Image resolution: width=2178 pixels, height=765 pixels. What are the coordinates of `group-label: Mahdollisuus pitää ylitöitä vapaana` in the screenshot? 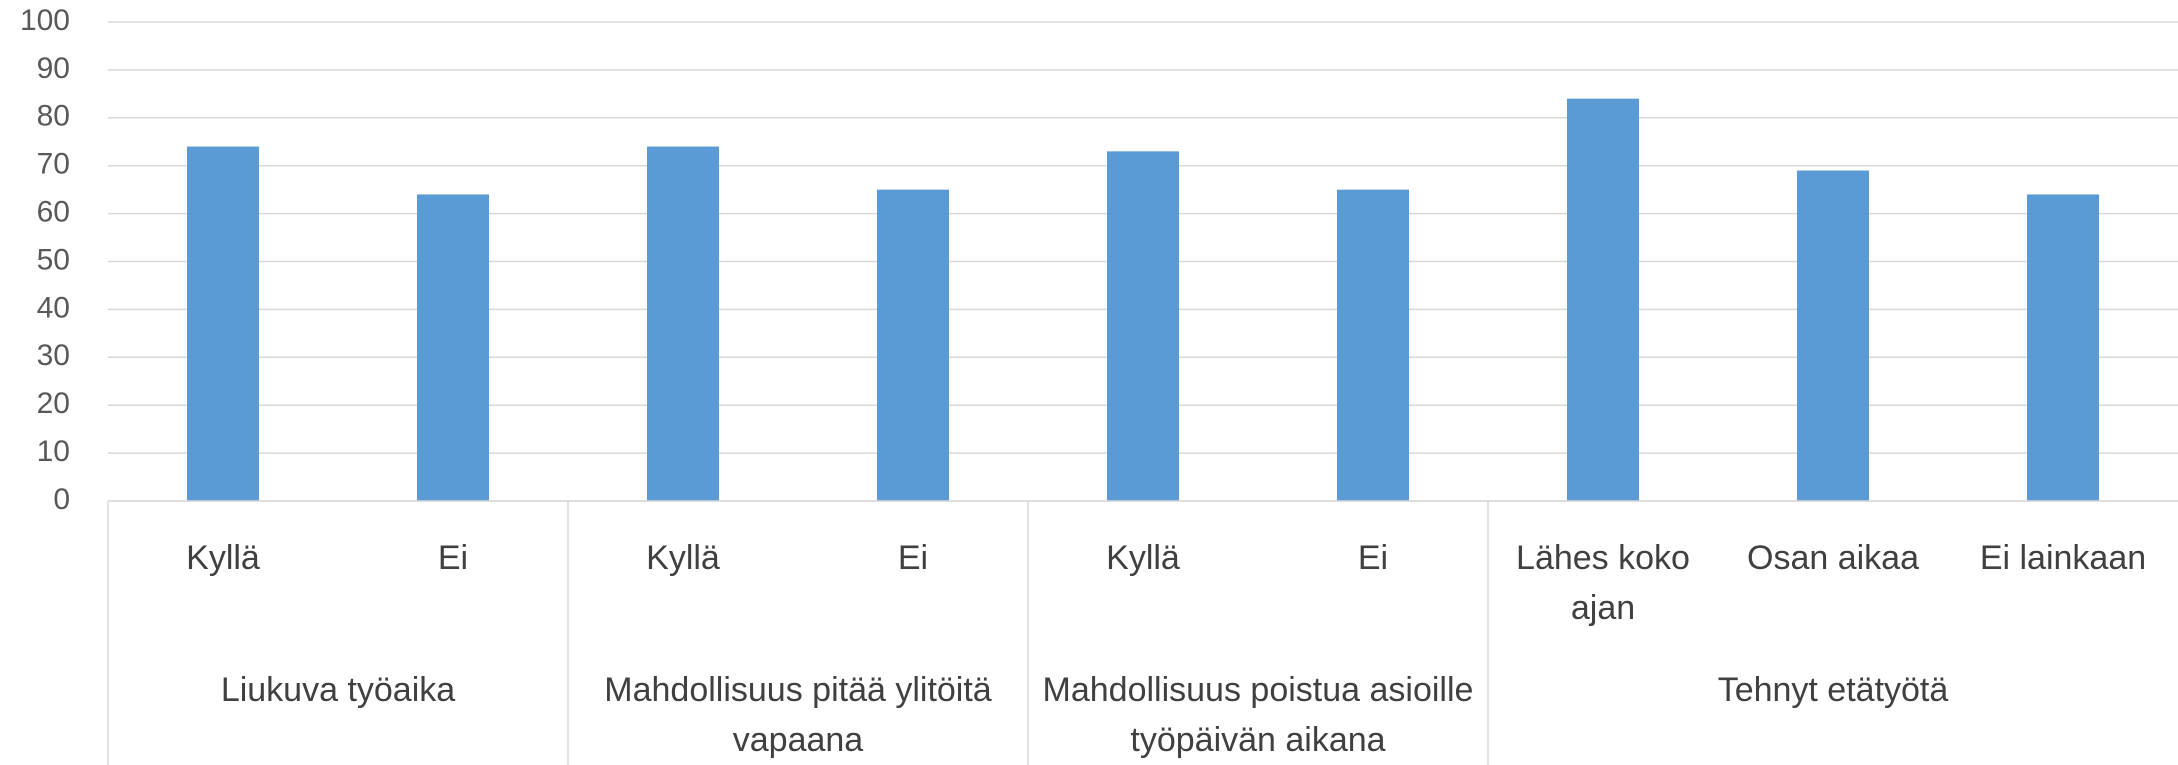 It's located at (798, 715).